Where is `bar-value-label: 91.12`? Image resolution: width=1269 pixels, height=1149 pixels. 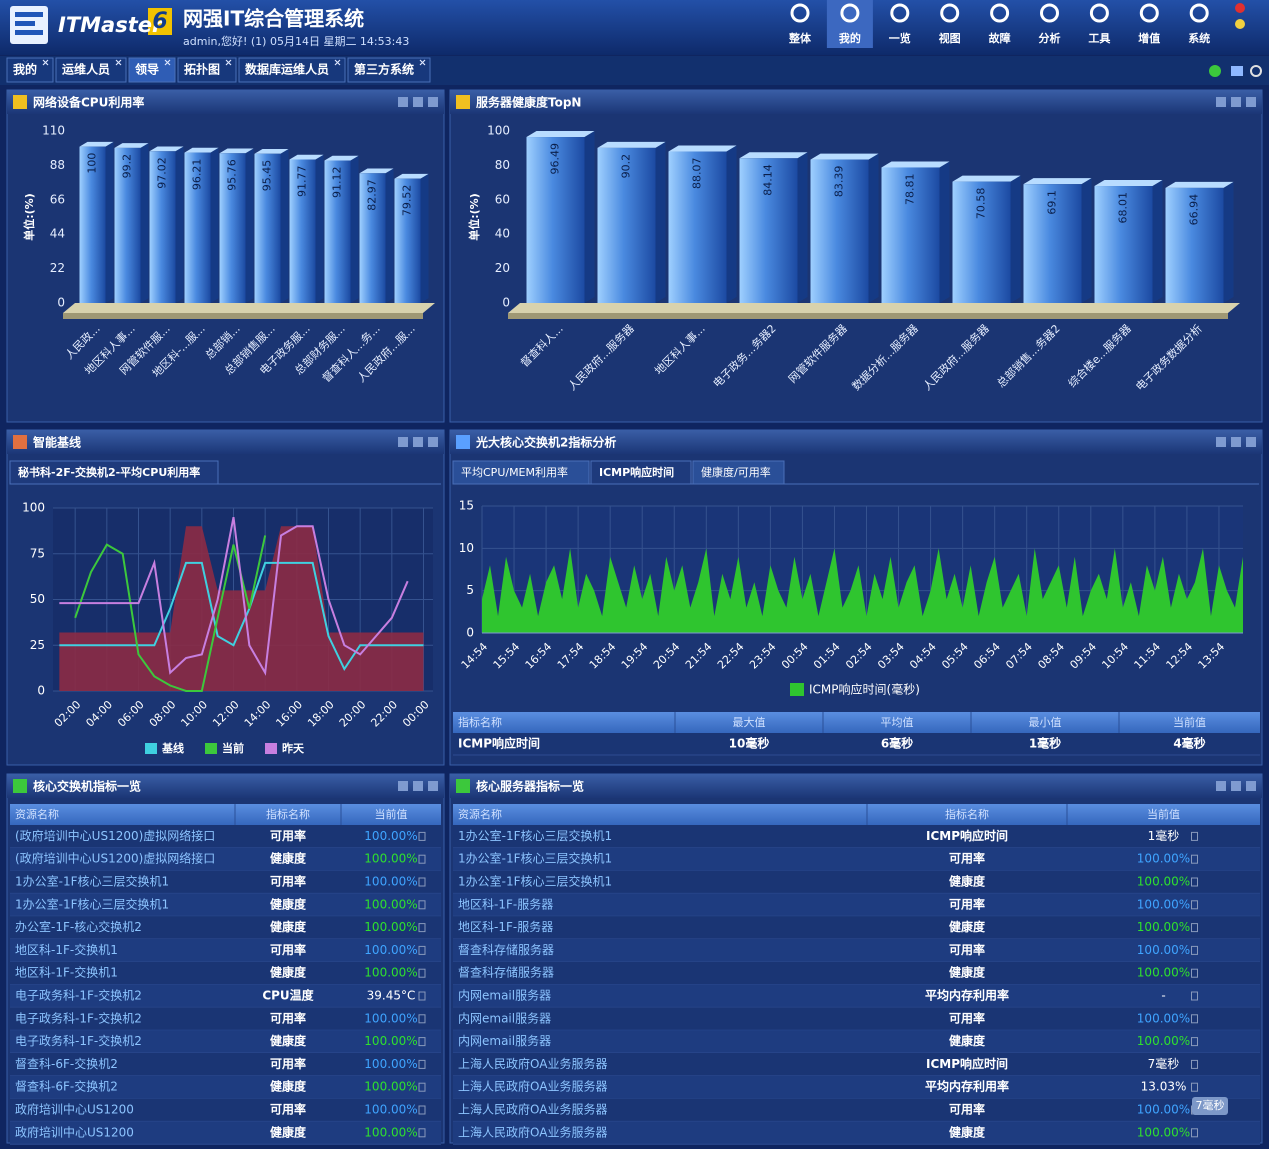
bar-value-label: 91.12 is located at coordinates (337, 183).